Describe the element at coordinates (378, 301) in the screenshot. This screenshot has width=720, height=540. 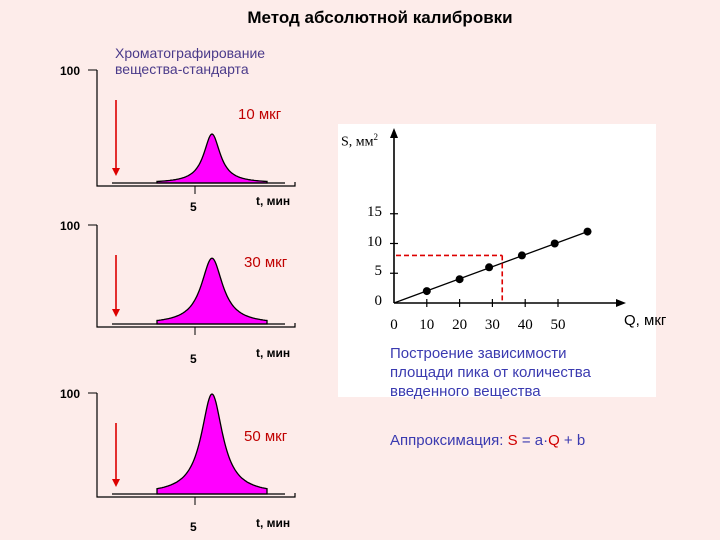
I see `y-tick-label: 0` at that location.